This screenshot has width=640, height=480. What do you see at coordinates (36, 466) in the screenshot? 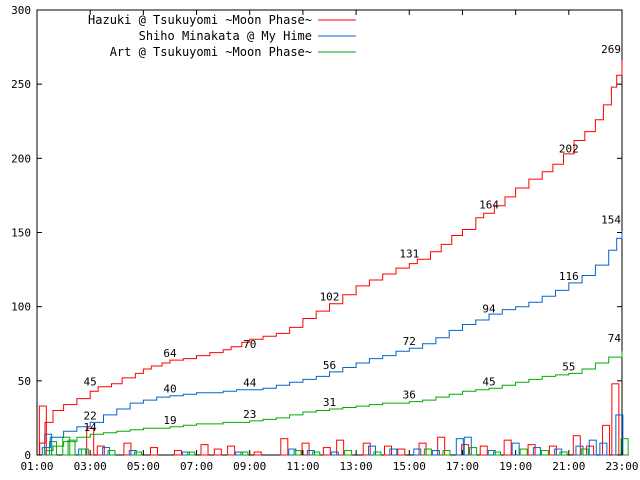
I see `x-tick-label: 01:00` at bounding box center [36, 466].